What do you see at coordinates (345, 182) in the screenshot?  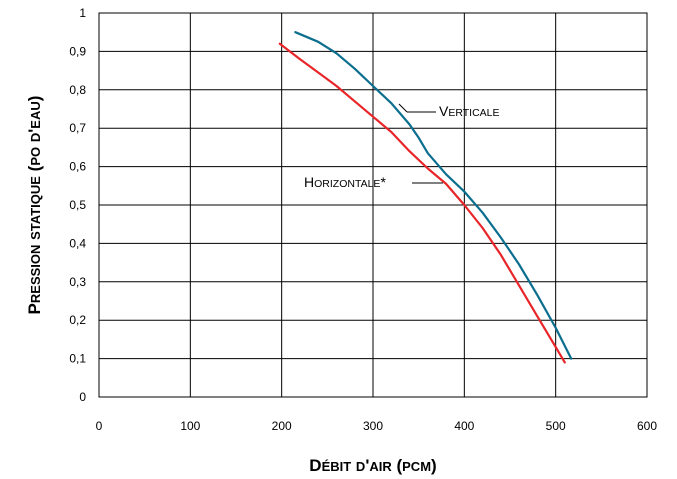 I see `series-label-horizontale: HORIZONTALE*` at bounding box center [345, 182].